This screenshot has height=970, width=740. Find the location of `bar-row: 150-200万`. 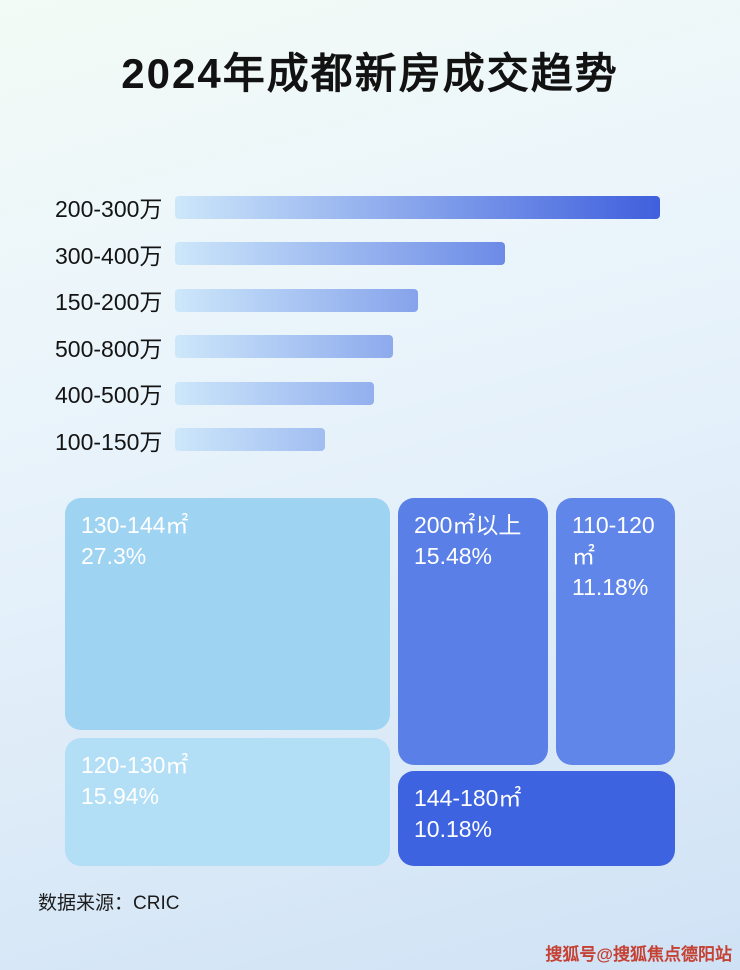

bar-row: 150-200万 is located at coordinates (357, 300).